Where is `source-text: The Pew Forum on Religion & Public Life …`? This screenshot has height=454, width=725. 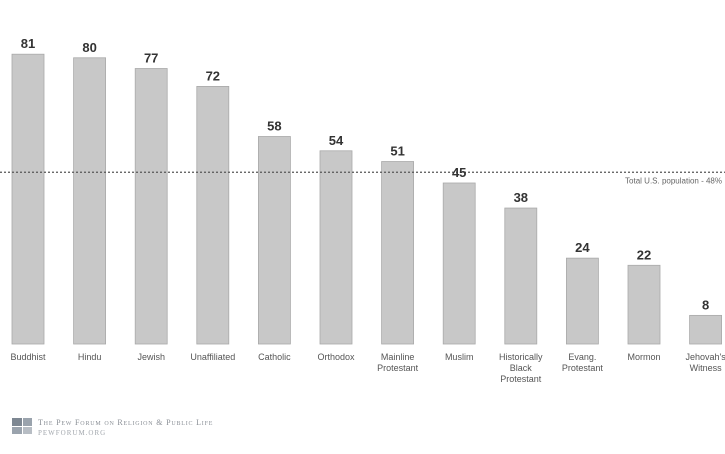 source-text: The Pew Forum on Religion & Public Life … is located at coordinates (125, 428).